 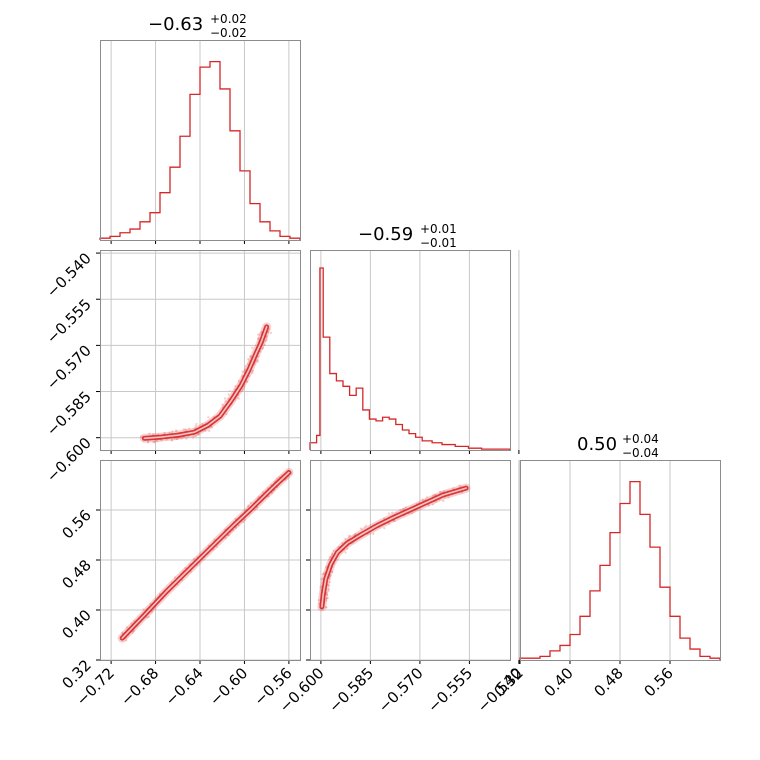 What do you see at coordinates (184, 686) in the screenshot?
I see `p0-p2-xtick-label: −0.64` at bounding box center [184, 686].